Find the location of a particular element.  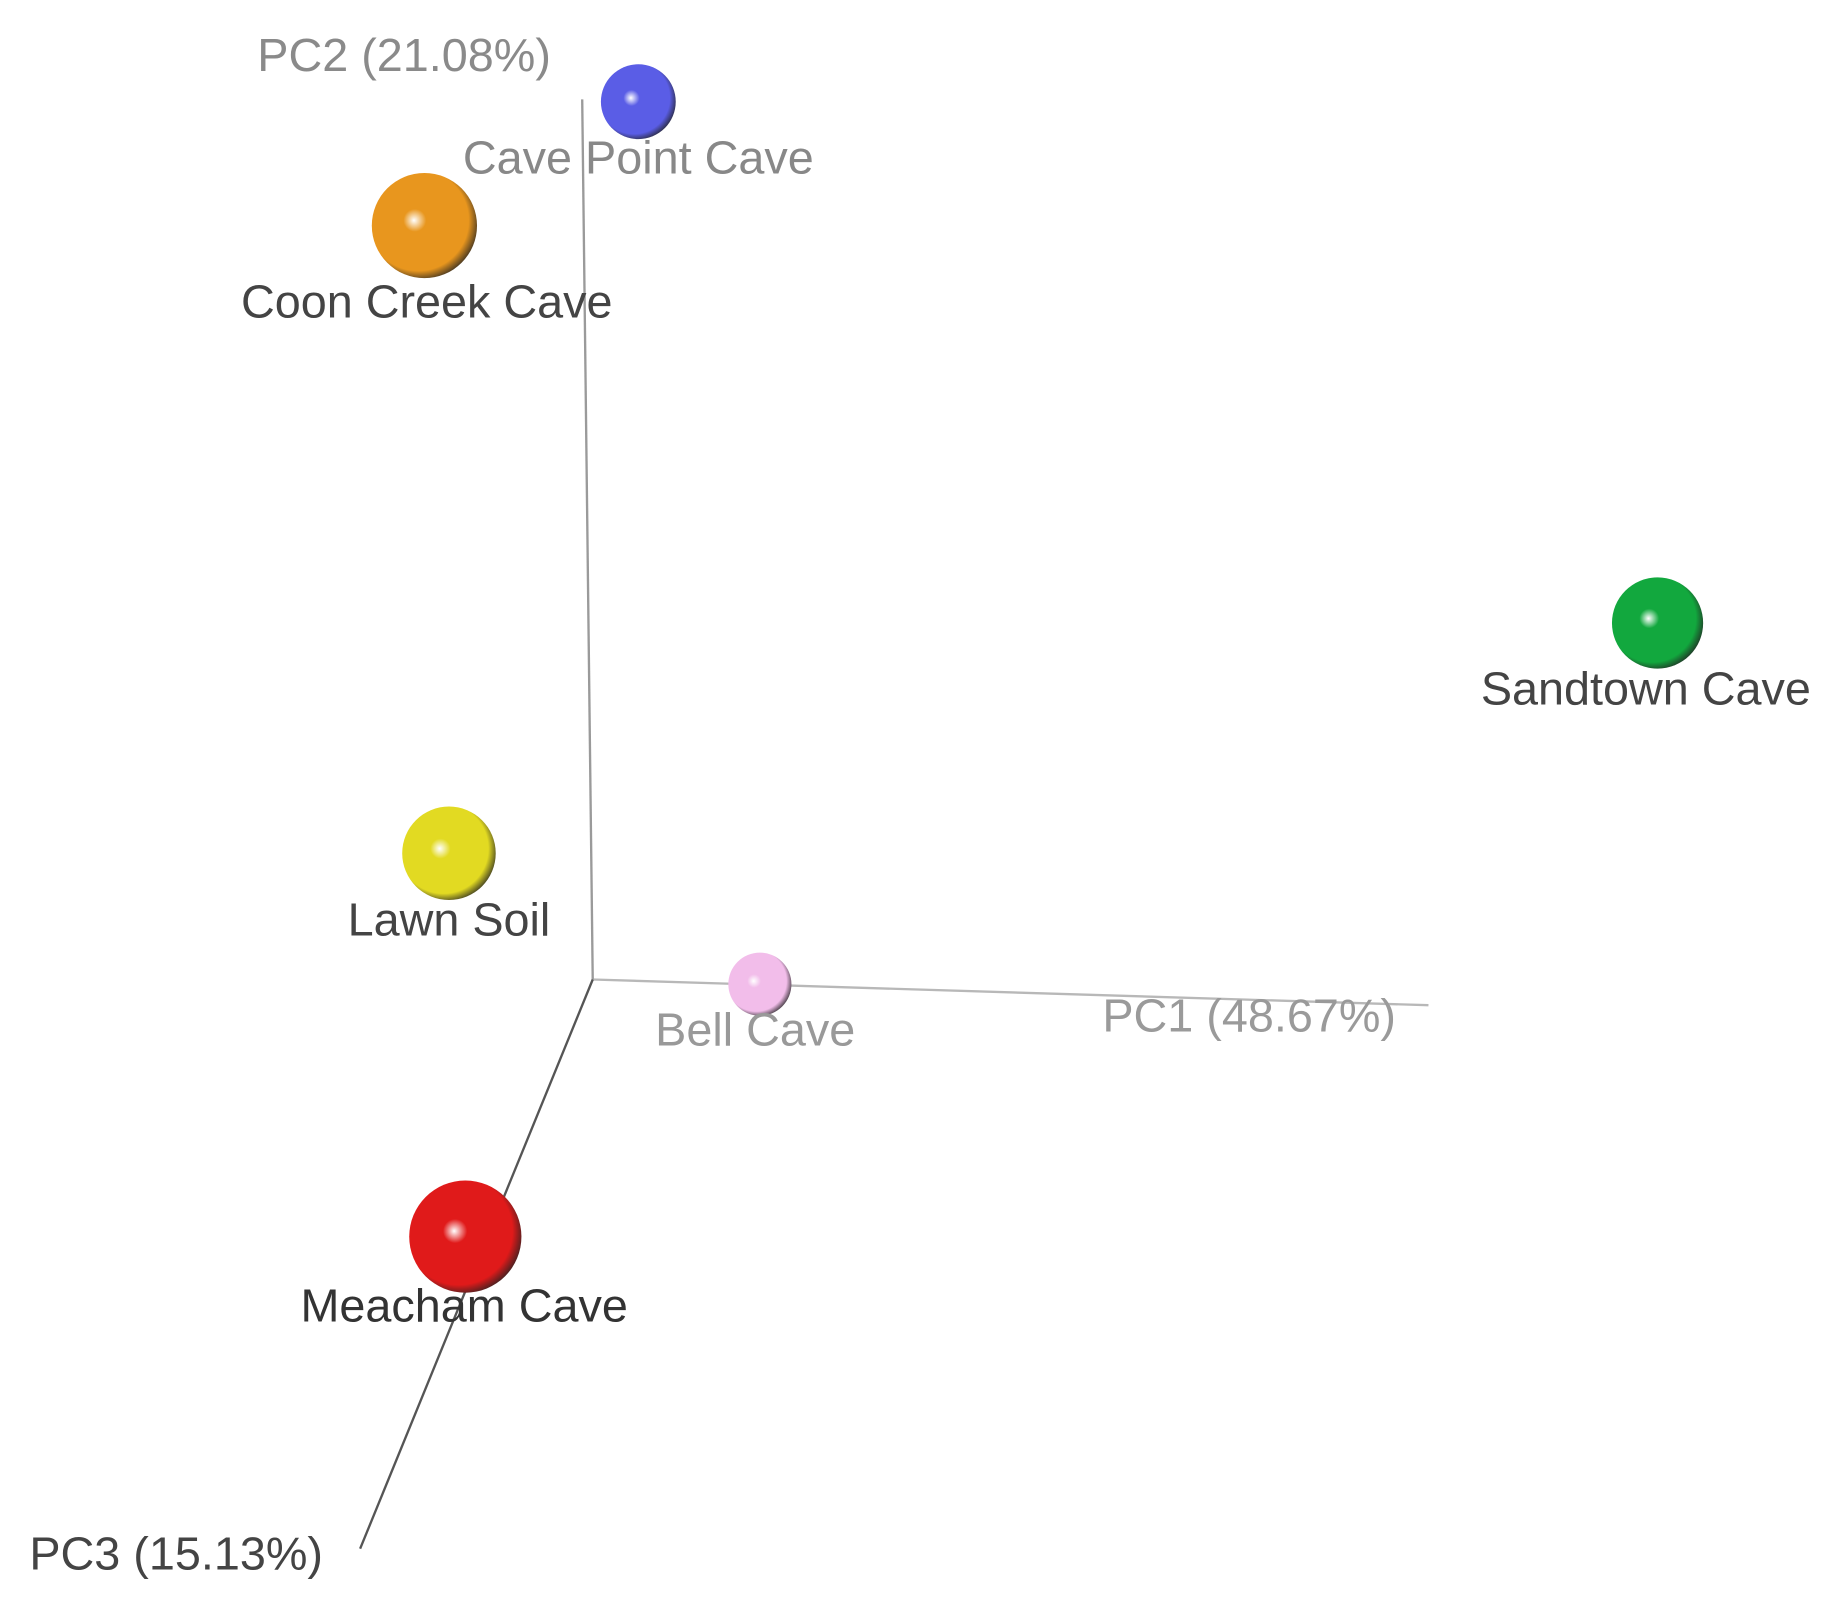

sample-label: Coon Creek Cave is located at coordinates (427, 301).